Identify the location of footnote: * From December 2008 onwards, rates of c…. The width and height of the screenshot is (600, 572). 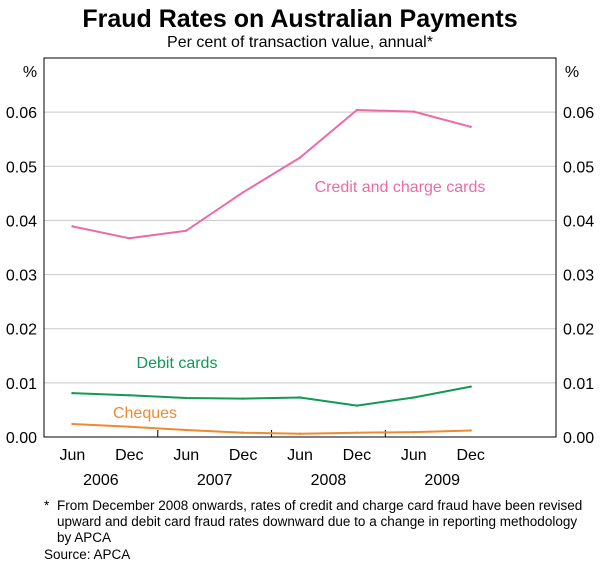
(314, 522).